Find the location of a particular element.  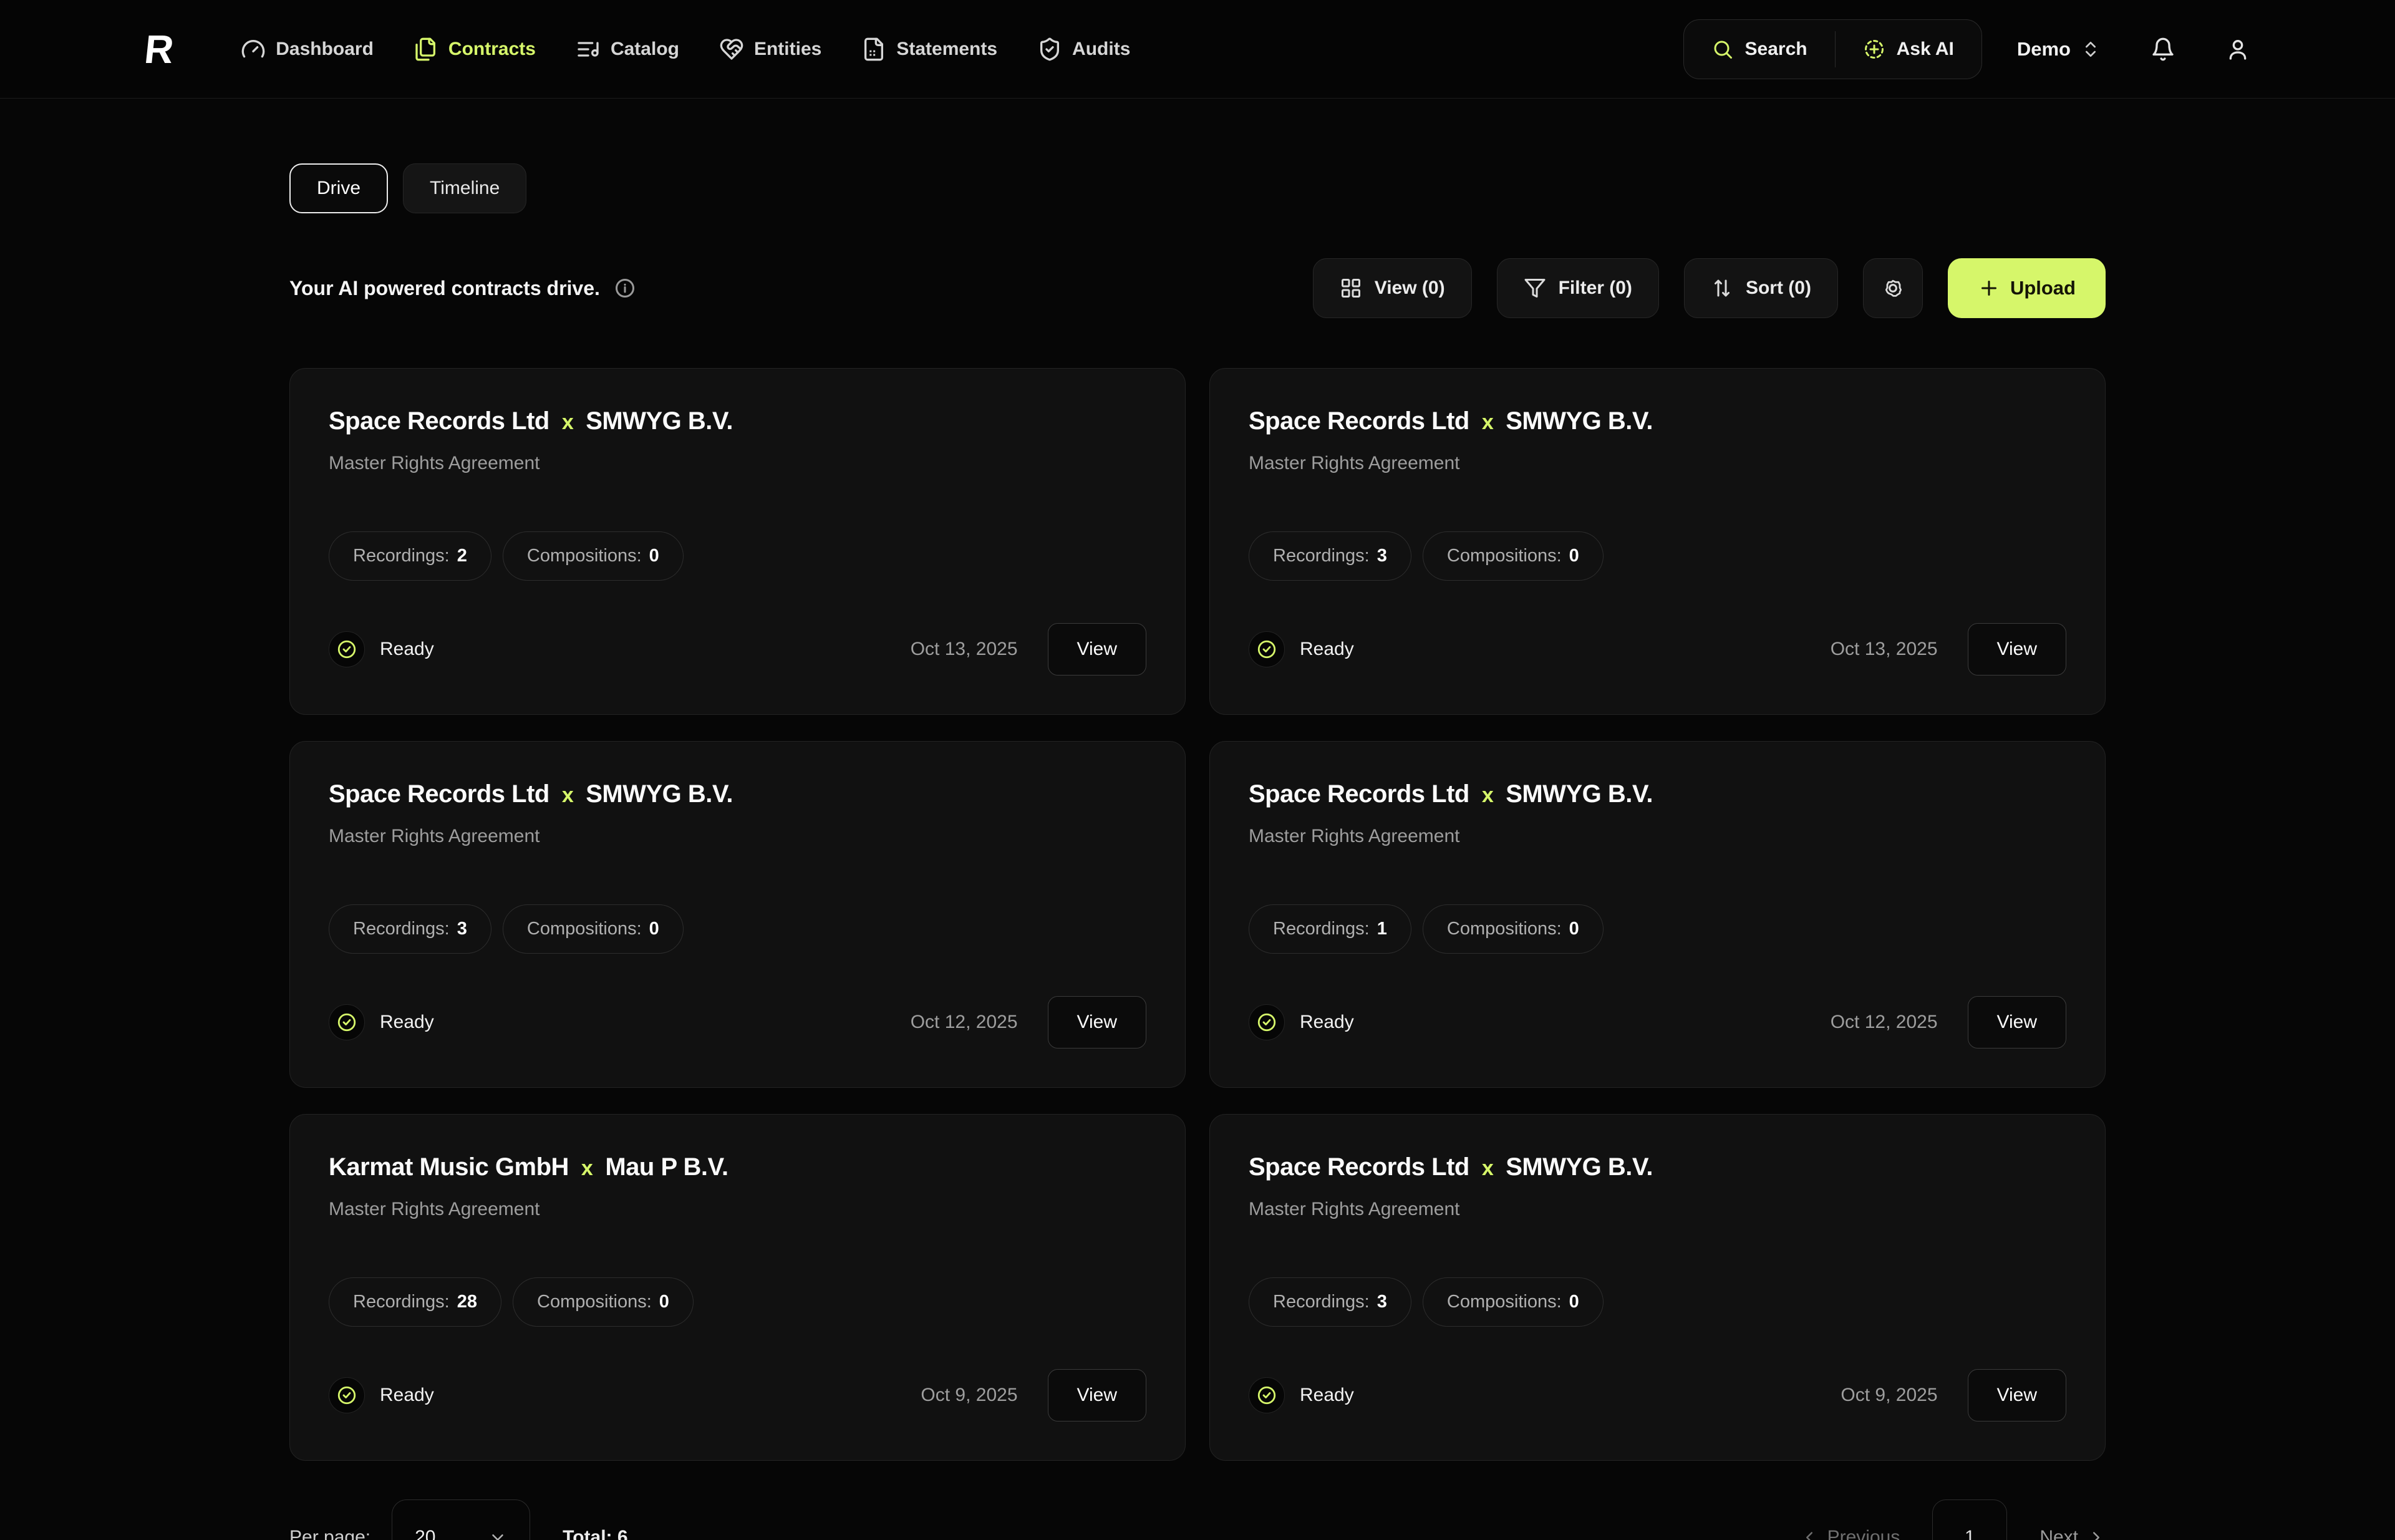

next-label: Next is located at coordinates (2058, 1533).